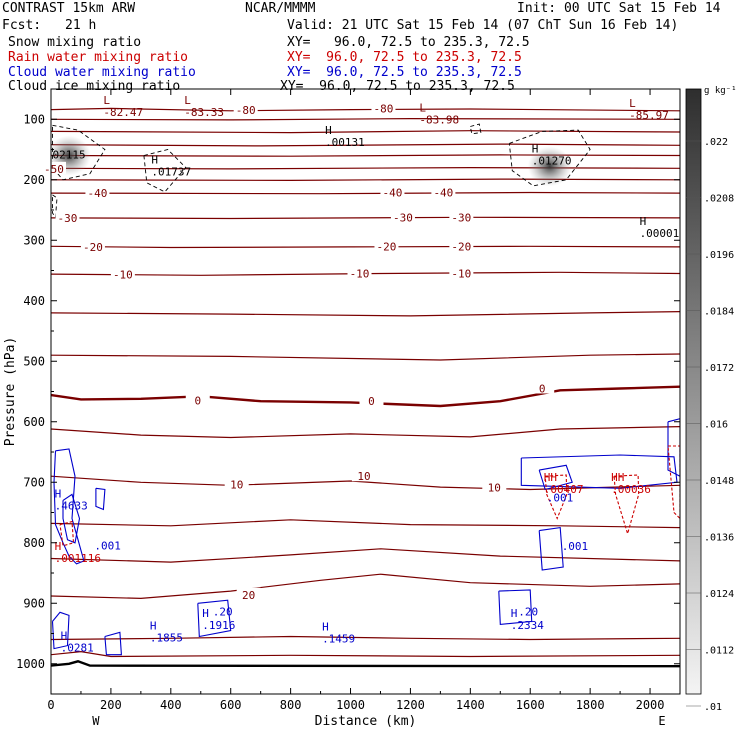  What do you see at coordinates (58, 546) in the screenshot?
I see `extremum-marker-10: H` at bounding box center [58, 546].